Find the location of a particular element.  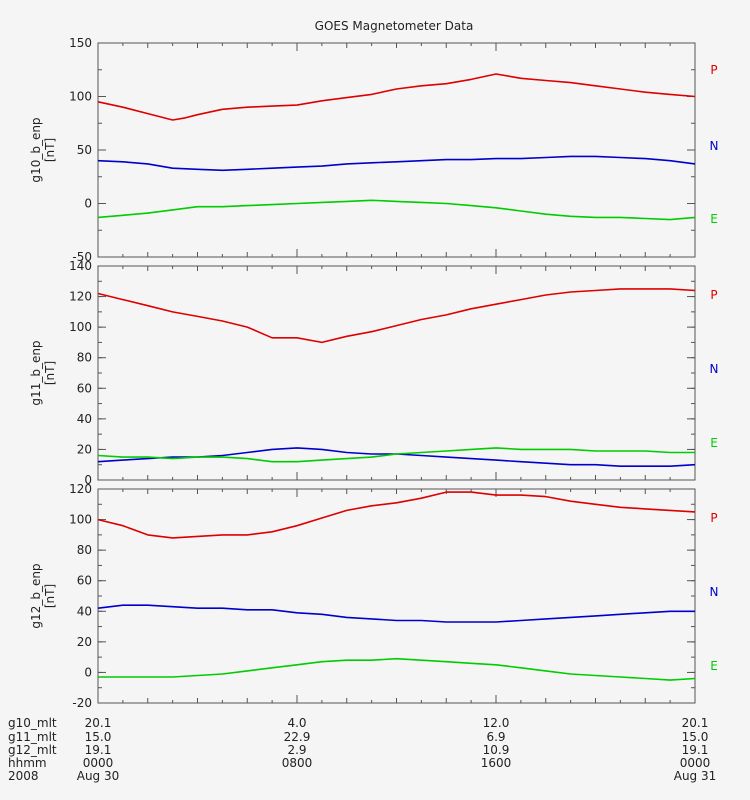

footer-value: 0800 is located at coordinates (297, 763).